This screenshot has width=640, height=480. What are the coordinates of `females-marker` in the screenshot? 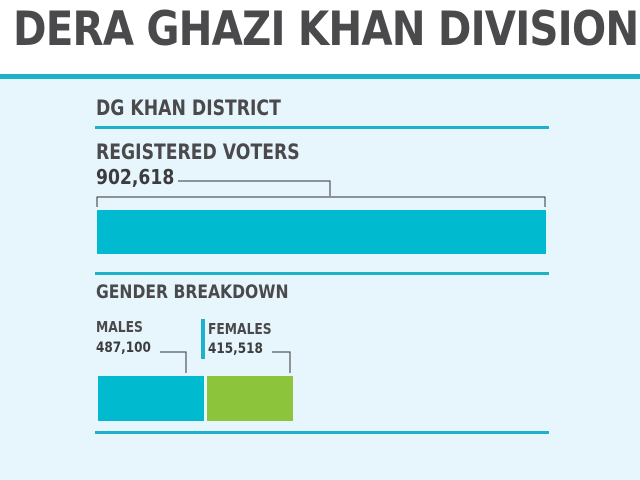 It's located at (203, 339).